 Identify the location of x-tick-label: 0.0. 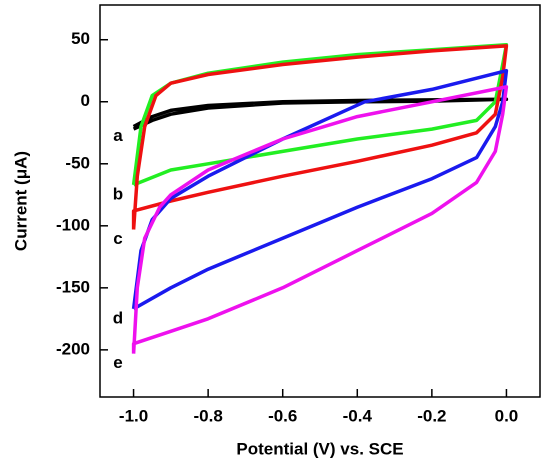
(507, 415).